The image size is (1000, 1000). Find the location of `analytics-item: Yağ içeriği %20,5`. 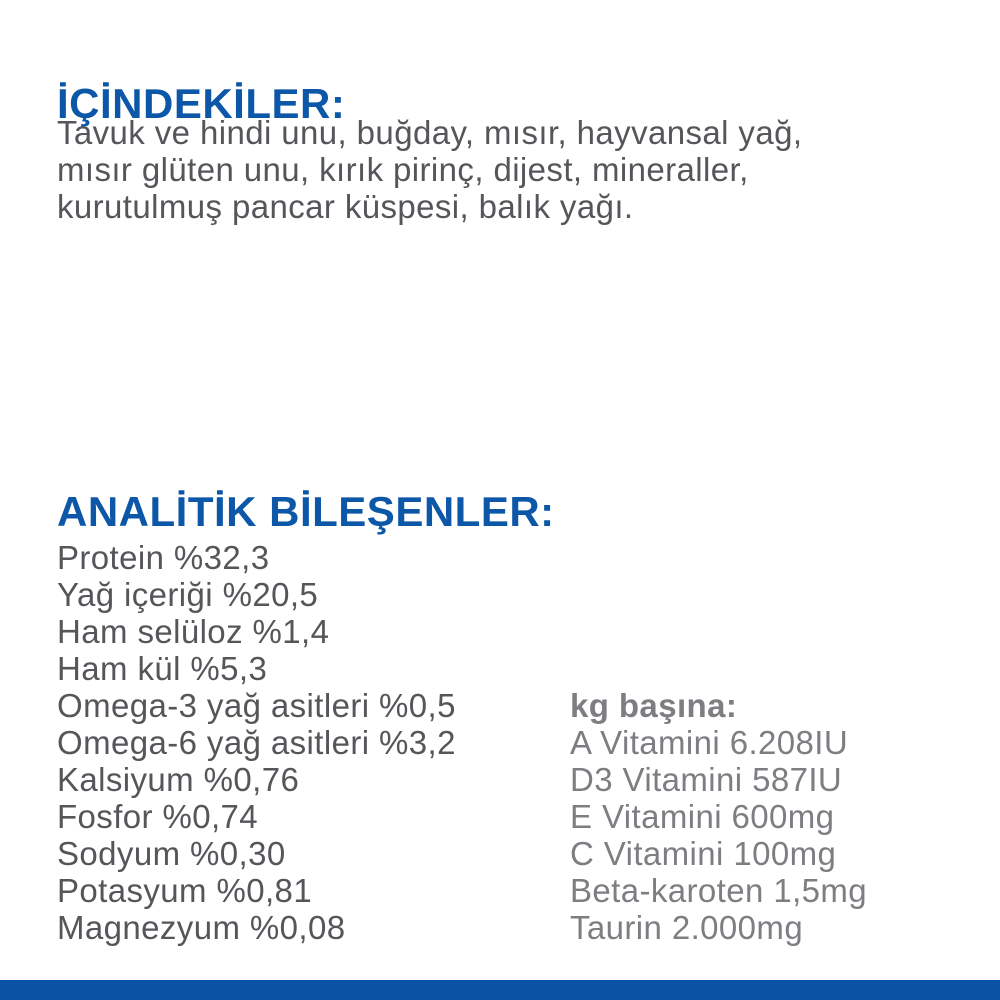

analytics-item: Yağ içeriği %20,5 is located at coordinates (188, 594).